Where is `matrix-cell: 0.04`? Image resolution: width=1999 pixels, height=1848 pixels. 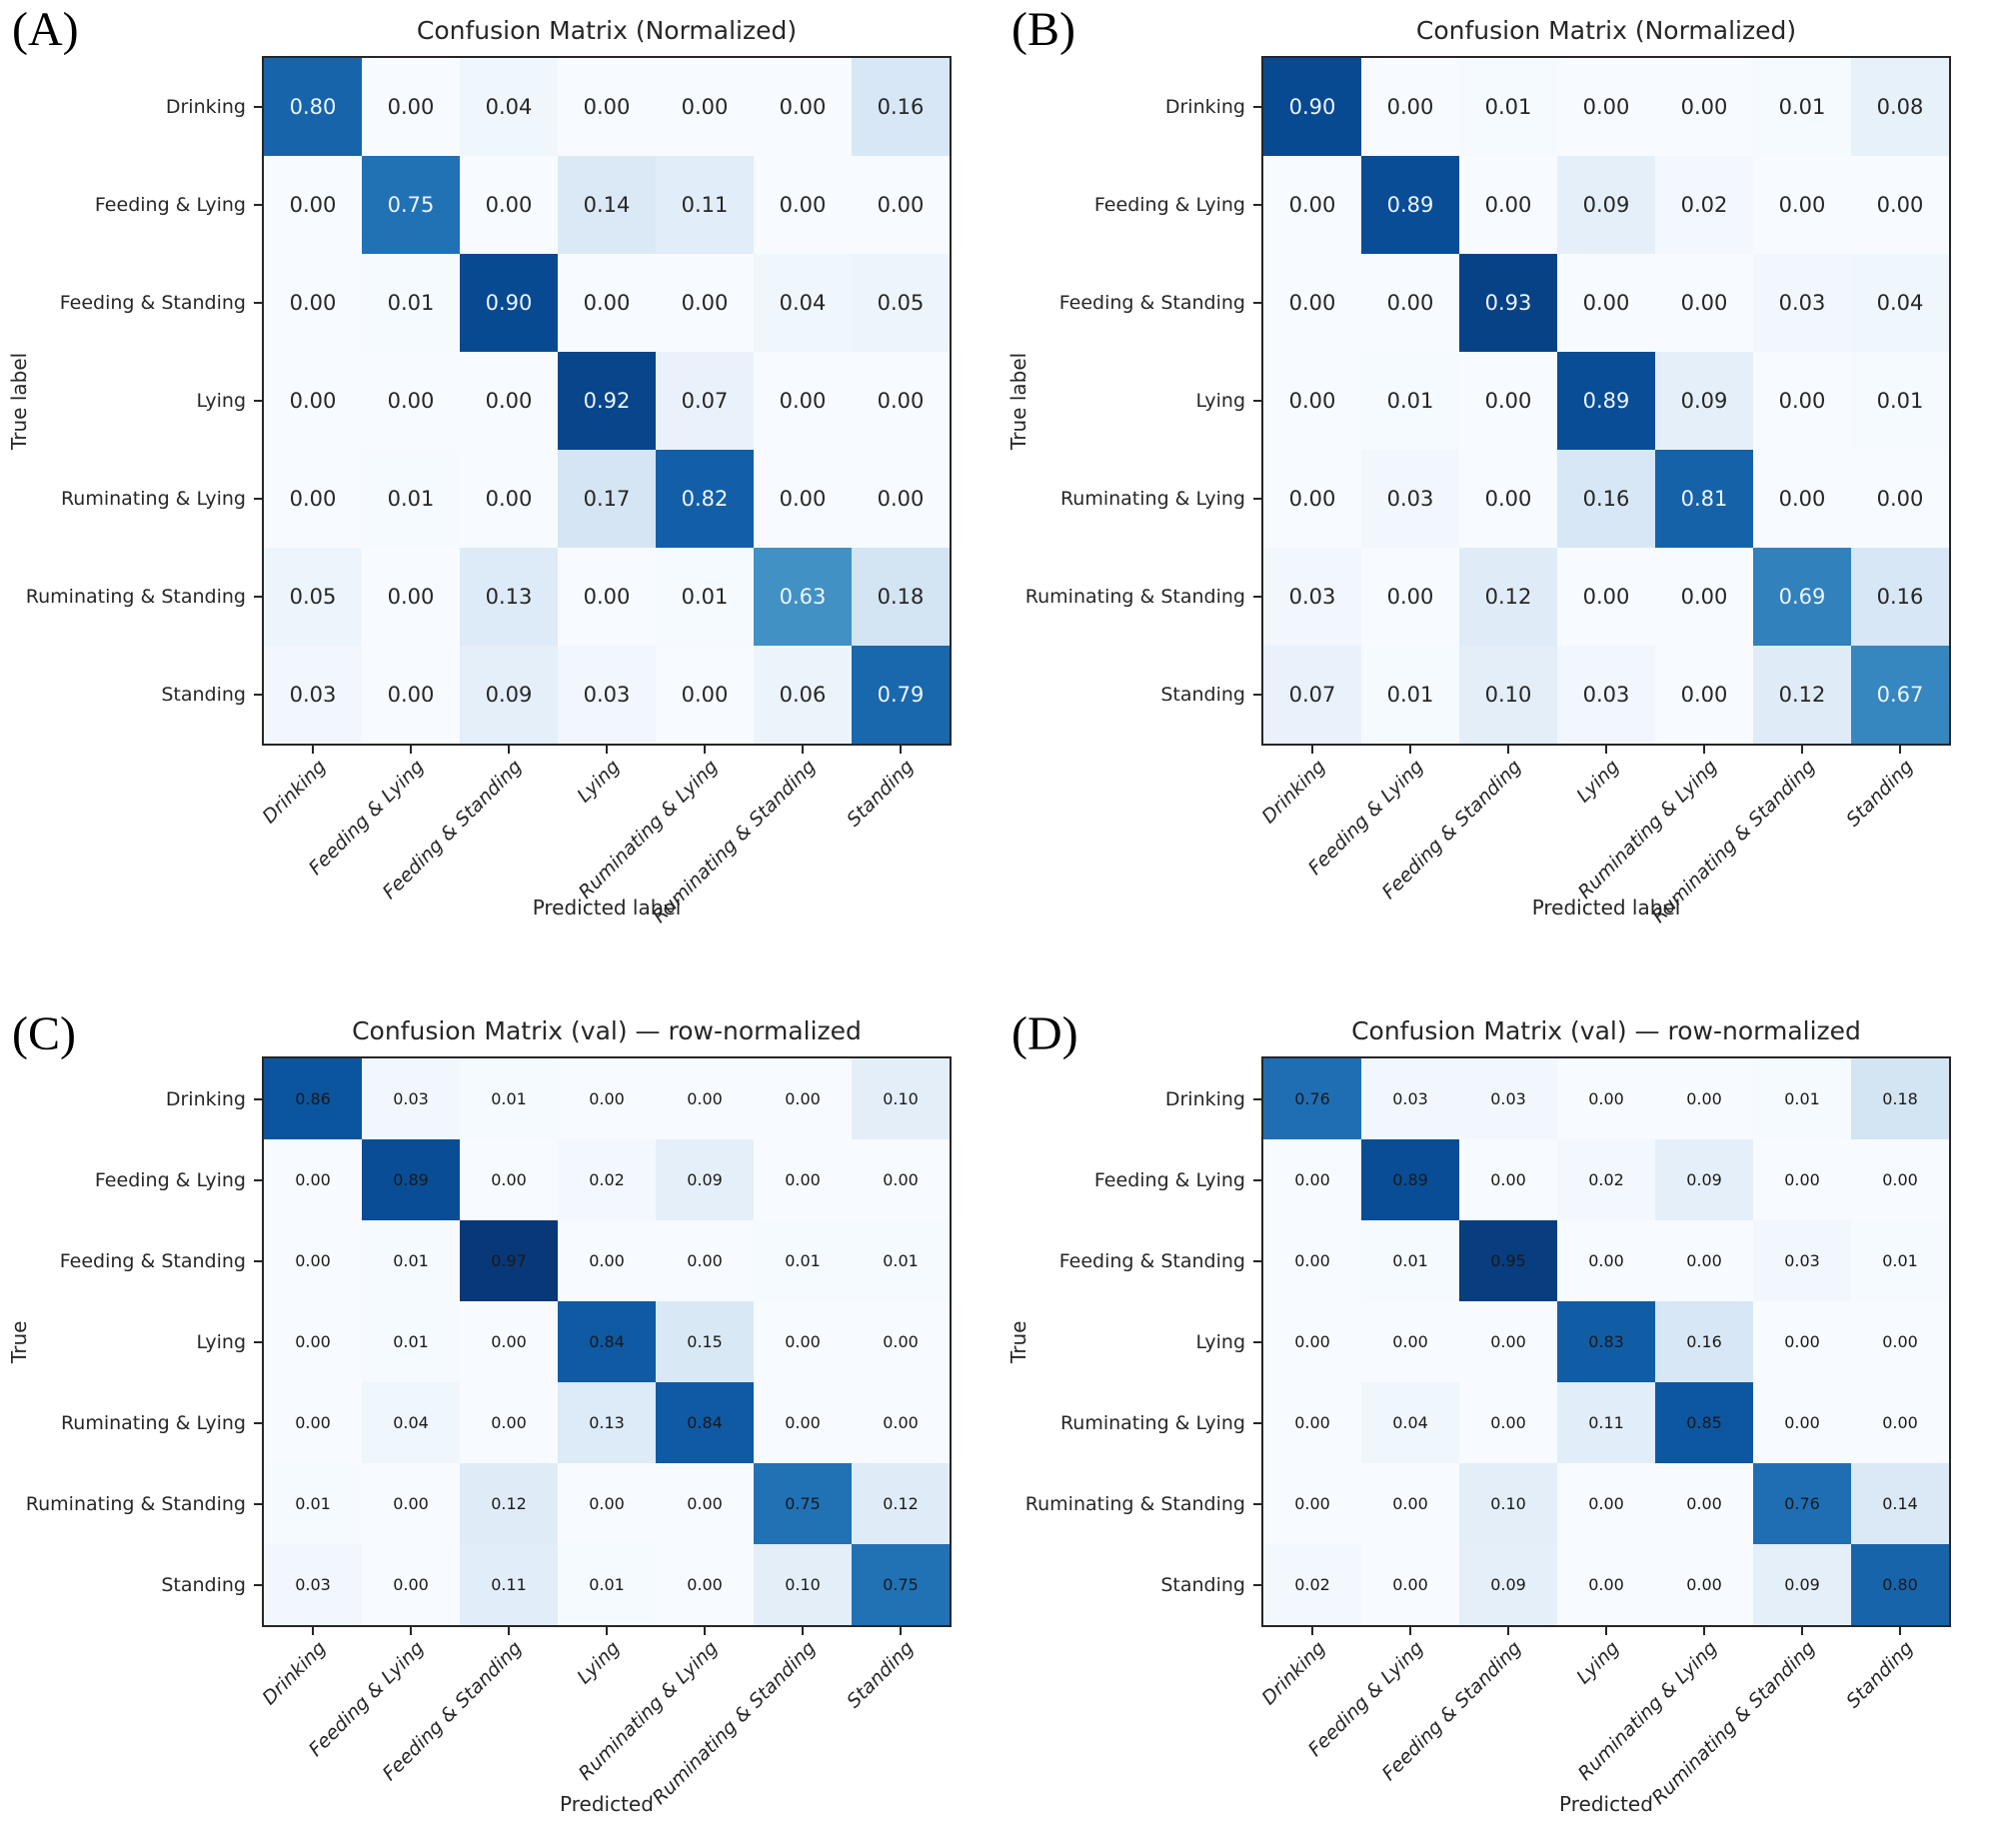
matrix-cell: 0.04 is located at coordinates (509, 107).